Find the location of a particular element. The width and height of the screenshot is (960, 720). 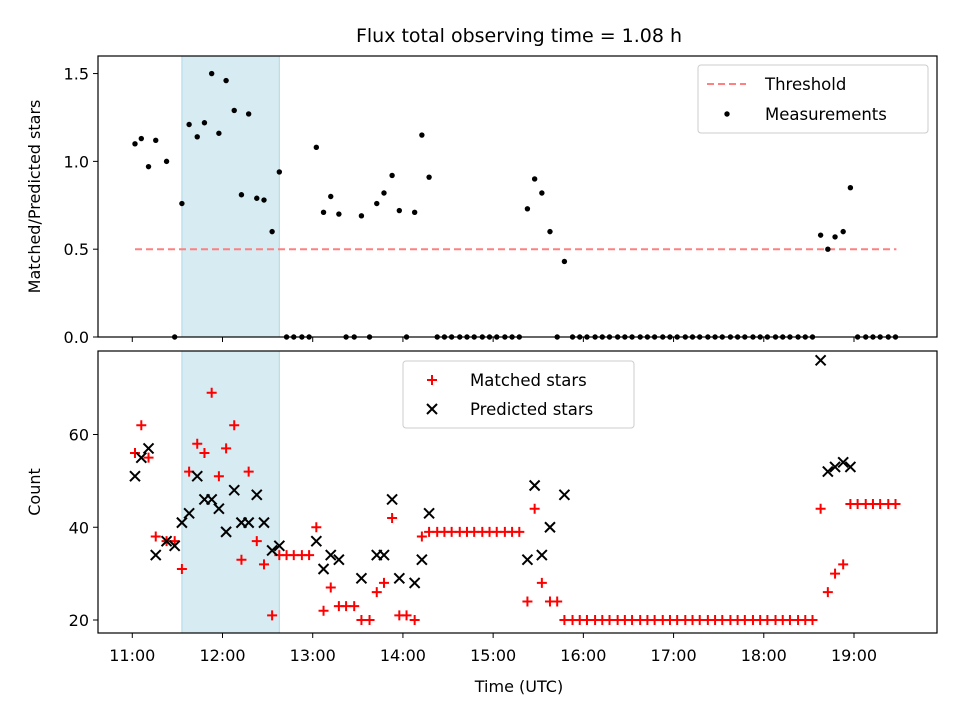

x-tick-label: 15:00 is located at coordinates (493, 655).